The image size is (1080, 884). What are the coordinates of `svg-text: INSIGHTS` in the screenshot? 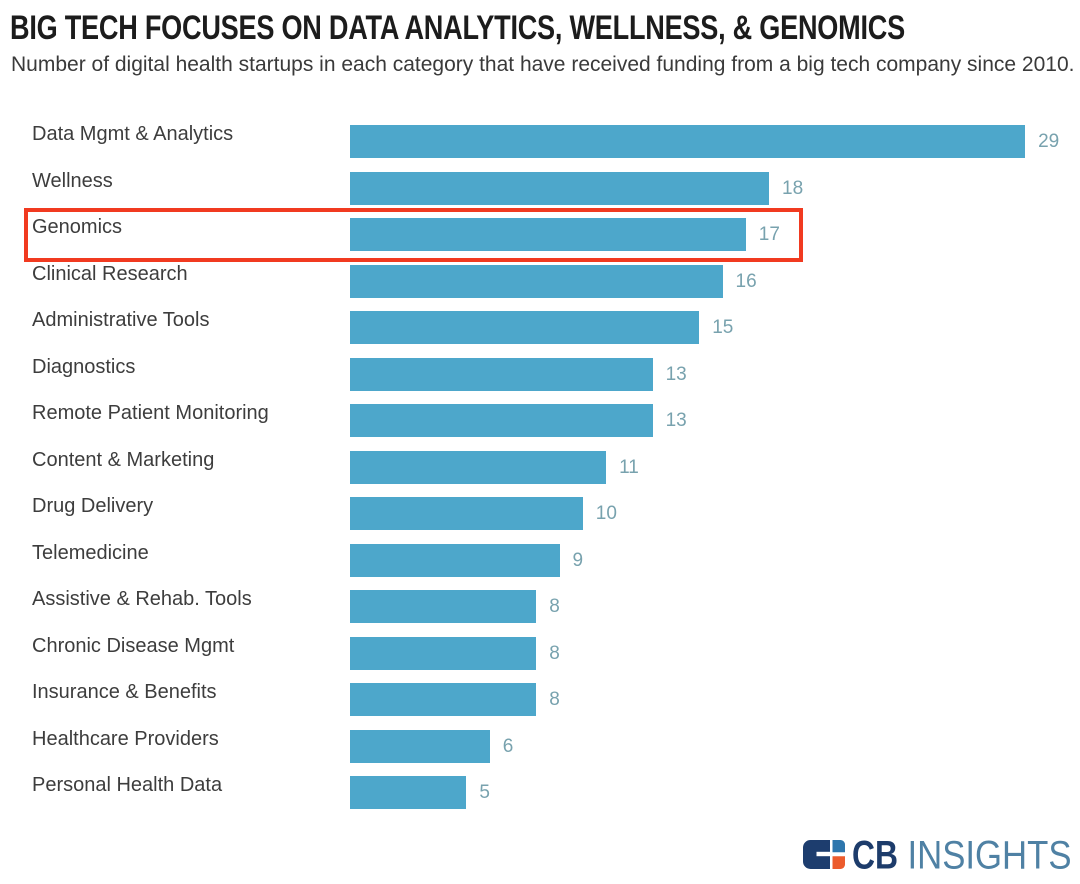 It's located at (990, 857).